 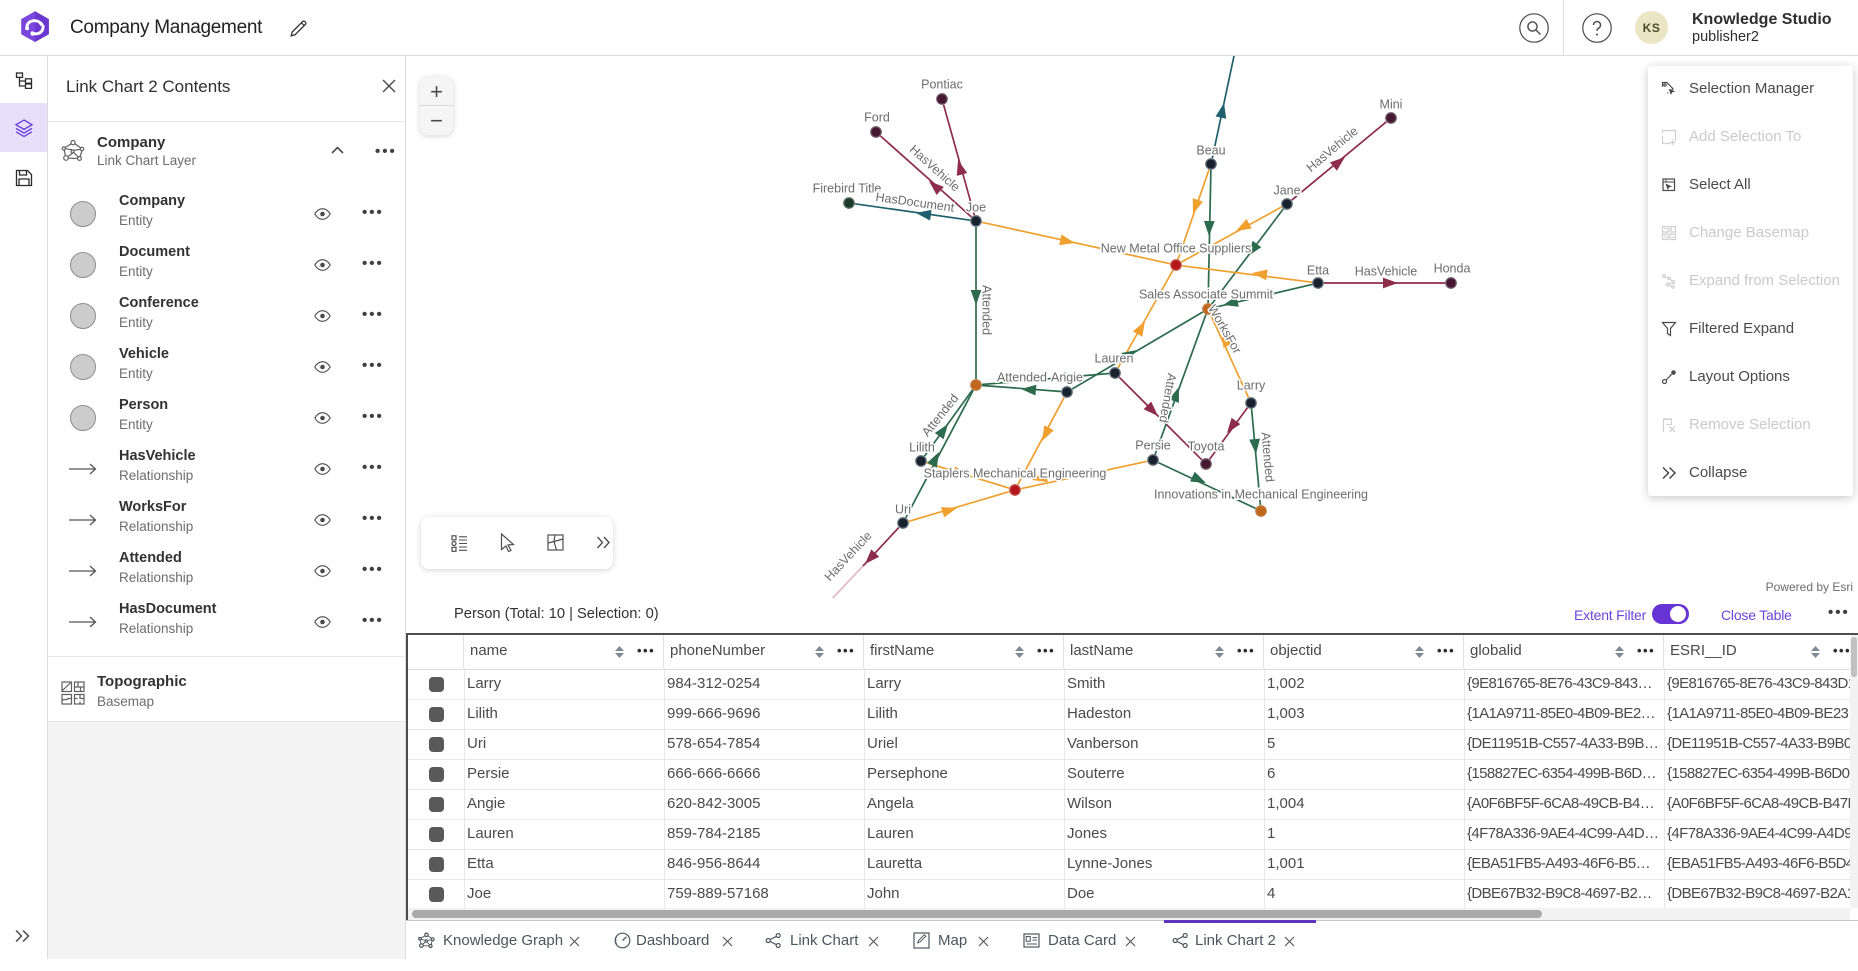 I want to click on svg-text:Staplers Mechanical Engineerin: Staplers Mechanical Engineering, so click(x=1015, y=473).